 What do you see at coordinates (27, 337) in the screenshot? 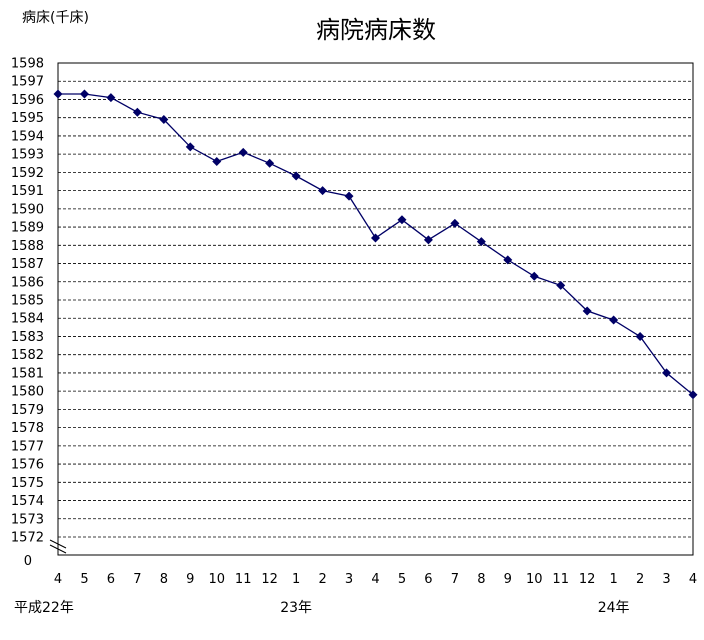
I see `y-tick-label: 1583` at bounding box center [27, 337].